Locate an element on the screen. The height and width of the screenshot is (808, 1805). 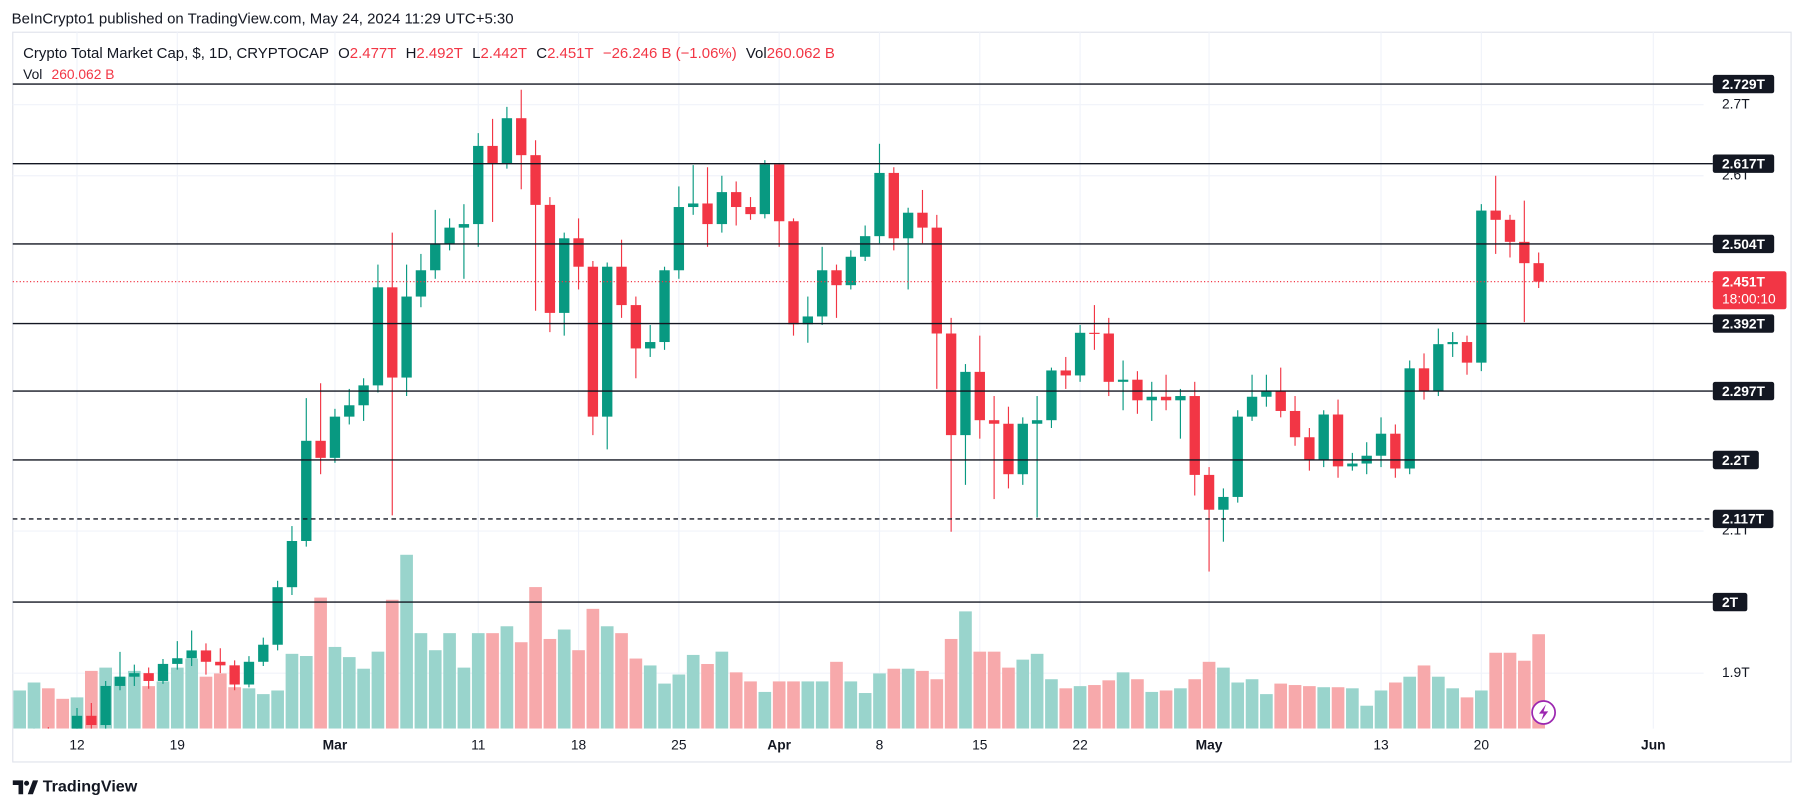
footer-brand: TradingView is located at coordinates (90, 787).